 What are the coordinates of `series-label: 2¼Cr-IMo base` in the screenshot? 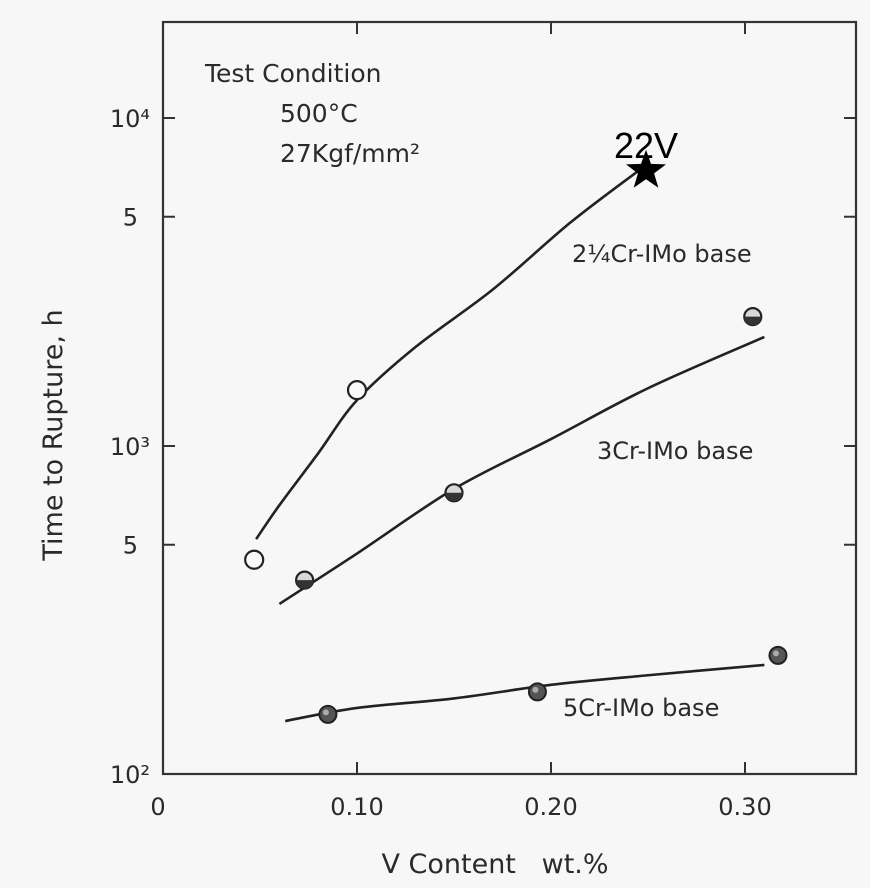 It's located at (662, 254).